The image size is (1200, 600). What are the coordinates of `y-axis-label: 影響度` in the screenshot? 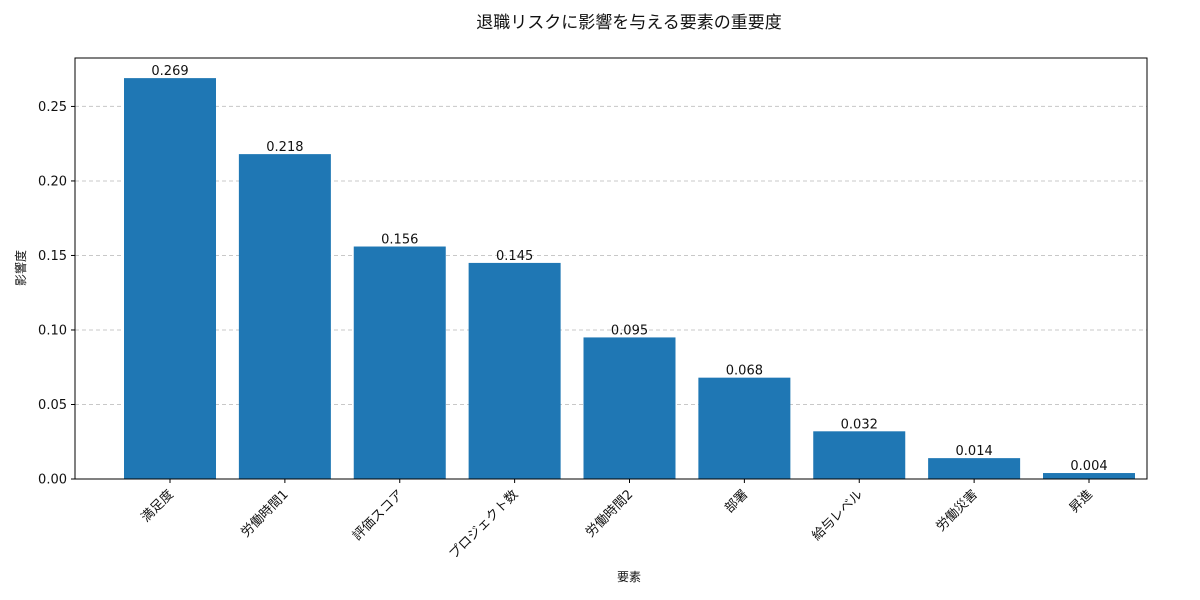 It's located at (20, 268).